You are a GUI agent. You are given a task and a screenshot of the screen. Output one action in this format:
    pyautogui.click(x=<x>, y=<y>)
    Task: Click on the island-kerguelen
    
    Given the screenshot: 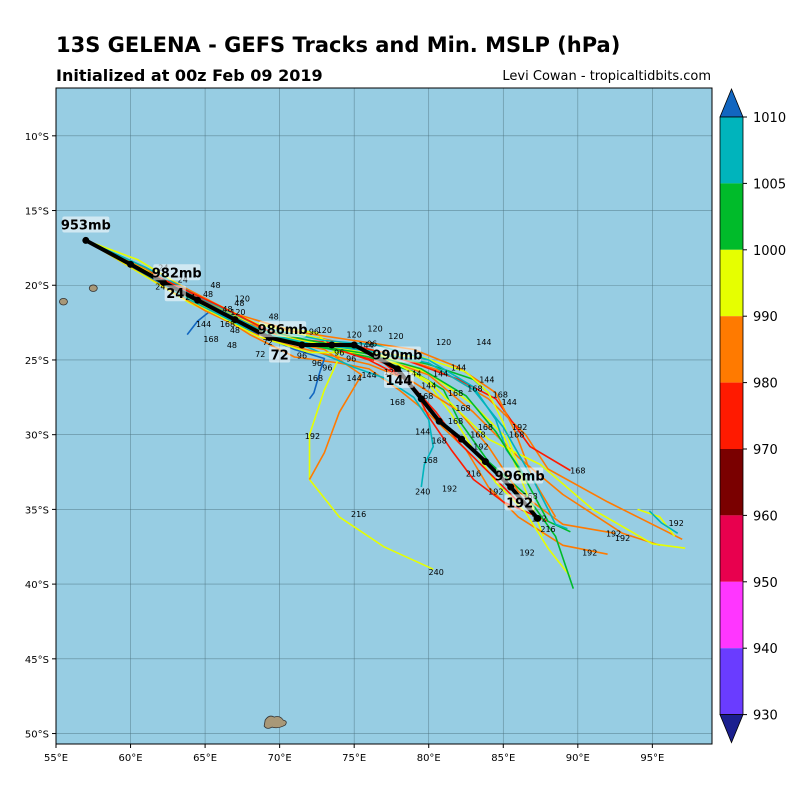 What is the action you would take?
    pyautogui.click(x=275, y=722)
    